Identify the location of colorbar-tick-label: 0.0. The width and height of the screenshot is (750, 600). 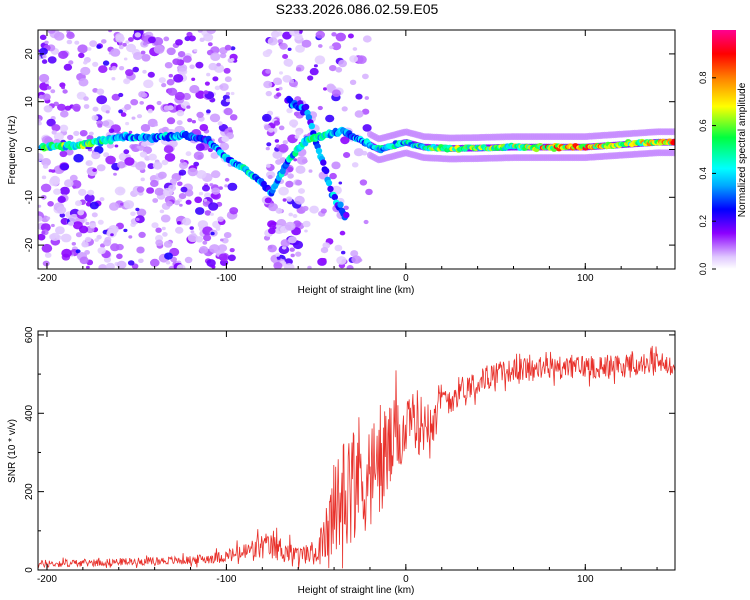
(703, 269).